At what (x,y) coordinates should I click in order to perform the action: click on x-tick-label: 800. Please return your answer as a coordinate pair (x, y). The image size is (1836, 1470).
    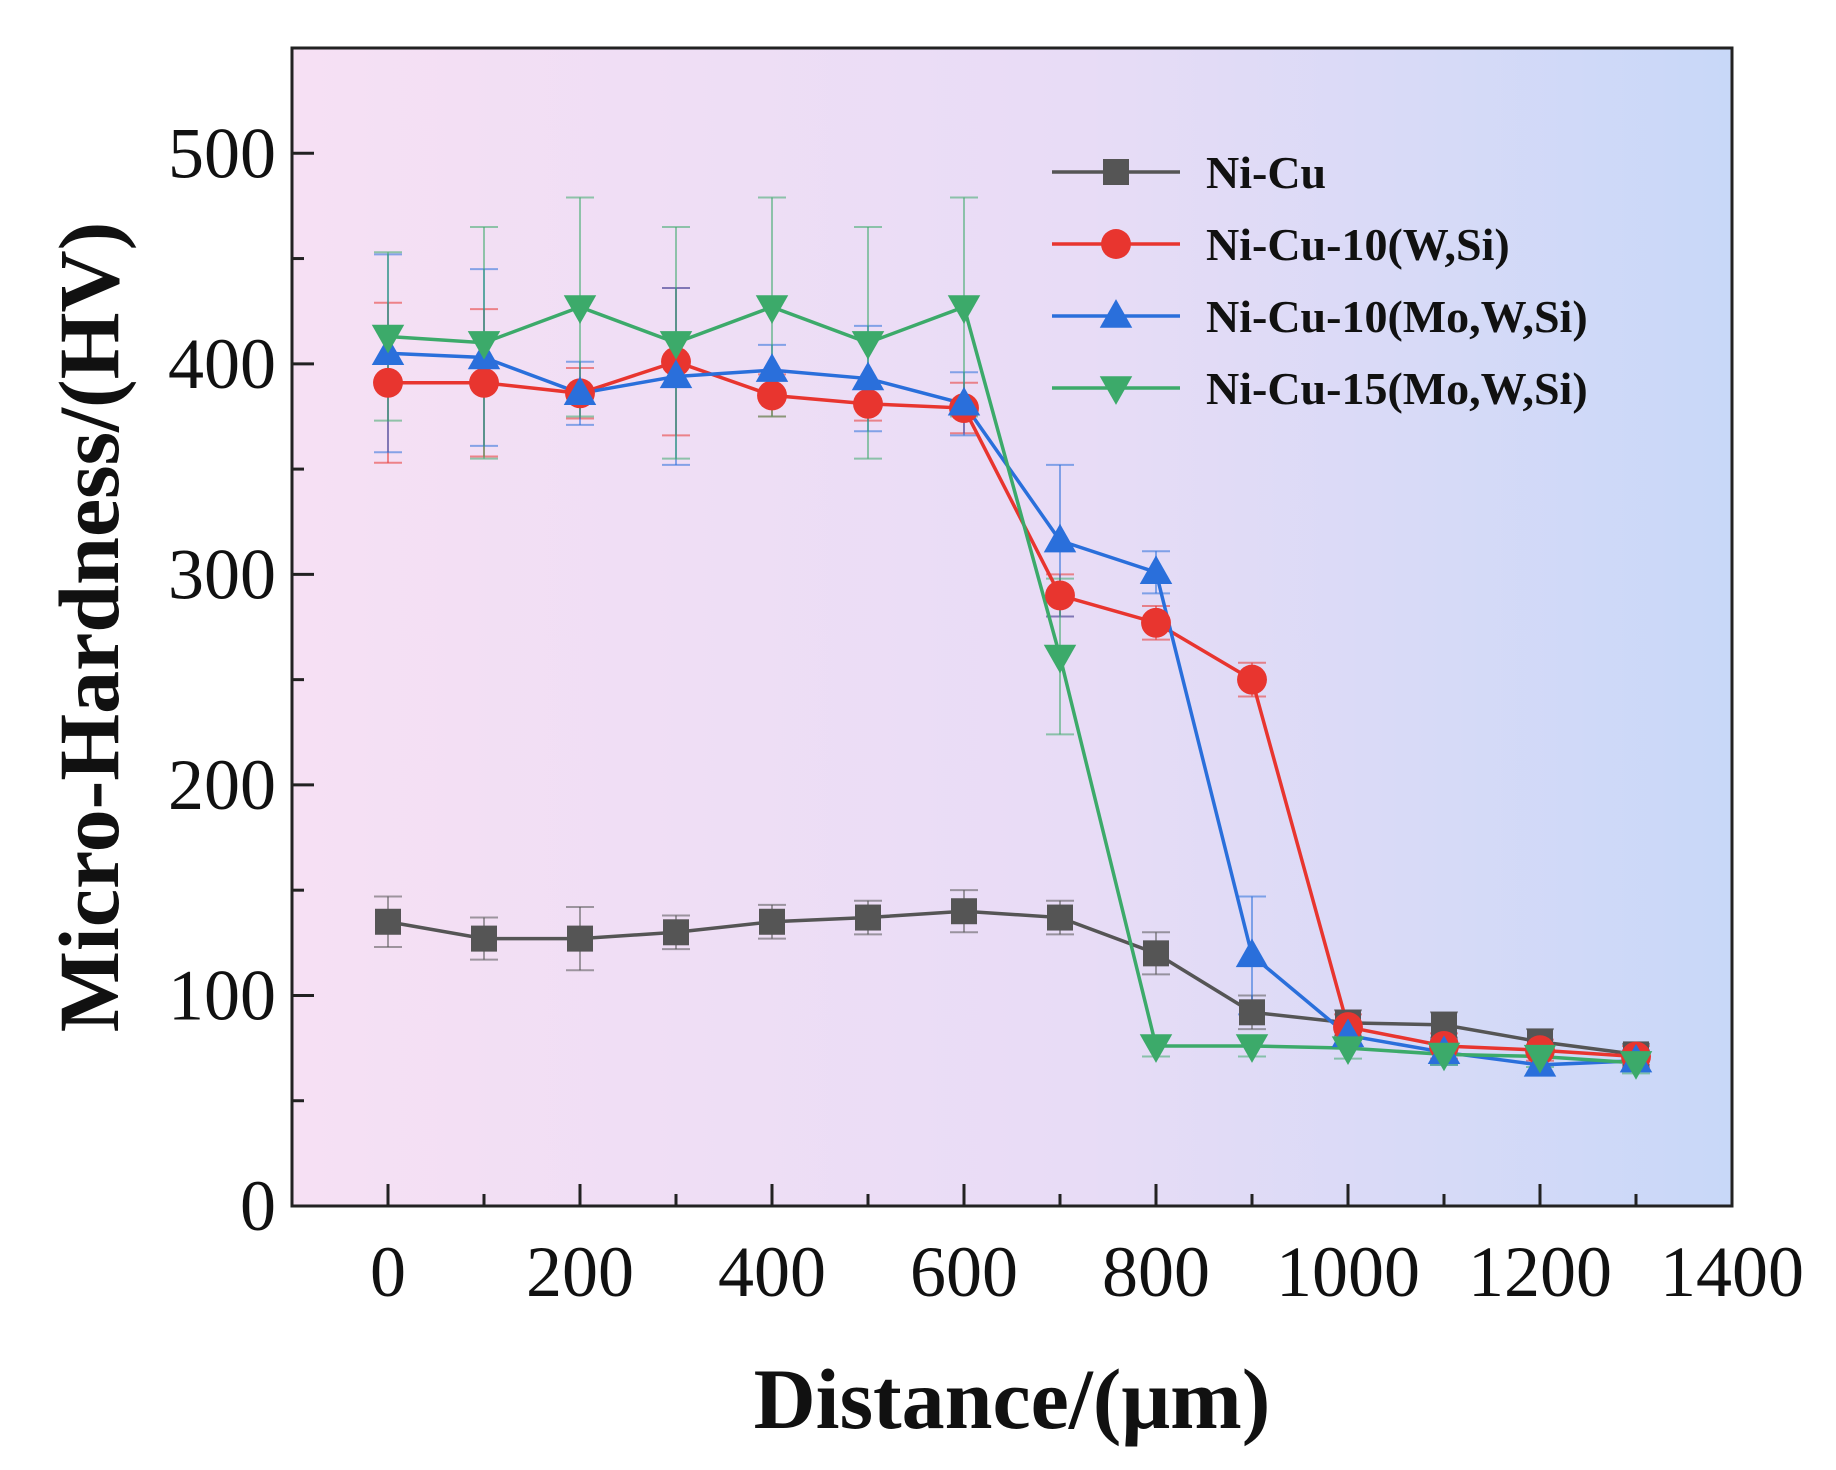
    Looking at the image, I should click on (1156, 1272).